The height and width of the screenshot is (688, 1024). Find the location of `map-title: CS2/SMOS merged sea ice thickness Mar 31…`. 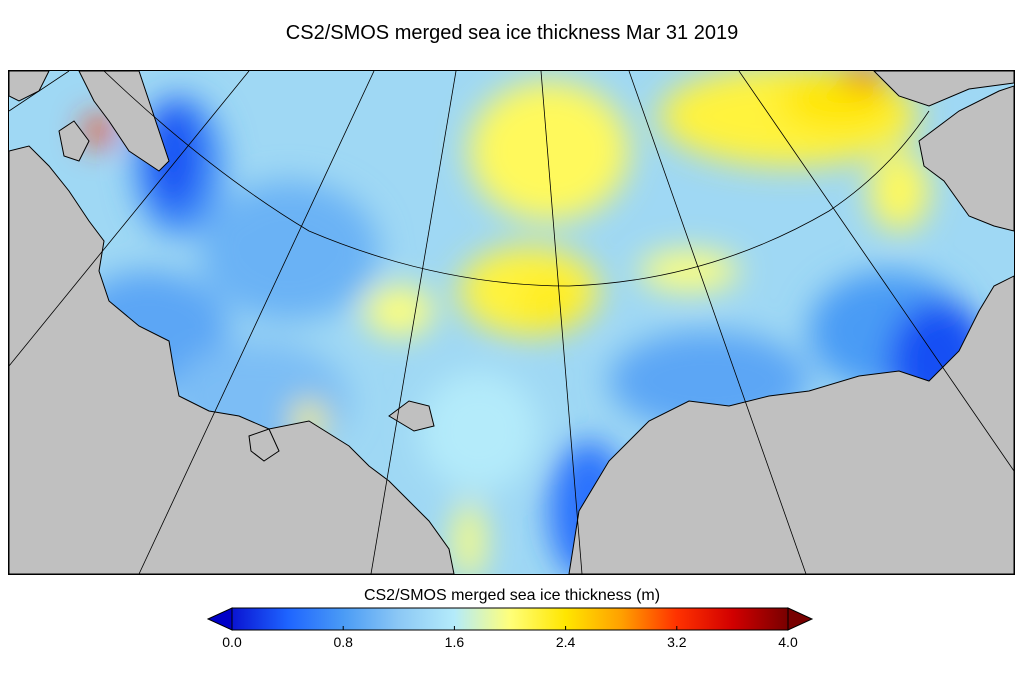

map-title: CS2/SMOS merged sea ice thickness Mar 31… is located at coordinates (512, 33).